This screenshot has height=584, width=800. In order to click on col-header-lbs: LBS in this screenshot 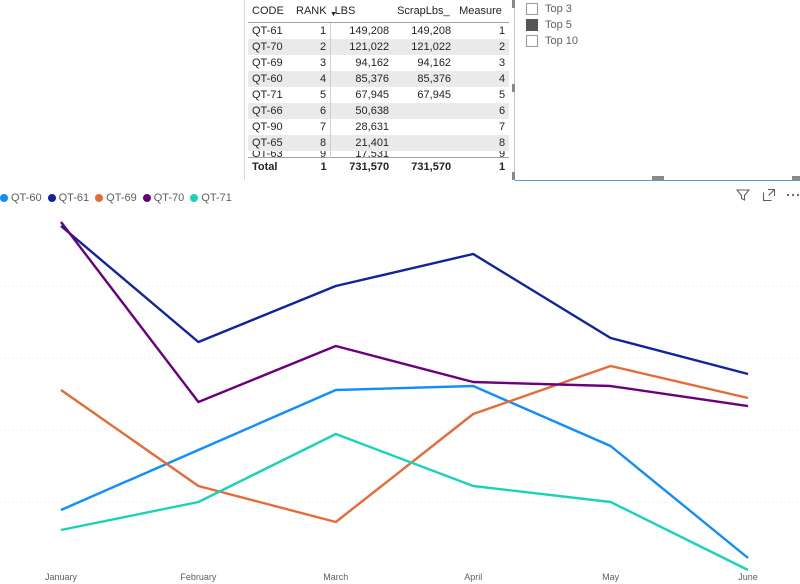, I will do `click(362, 11)`.